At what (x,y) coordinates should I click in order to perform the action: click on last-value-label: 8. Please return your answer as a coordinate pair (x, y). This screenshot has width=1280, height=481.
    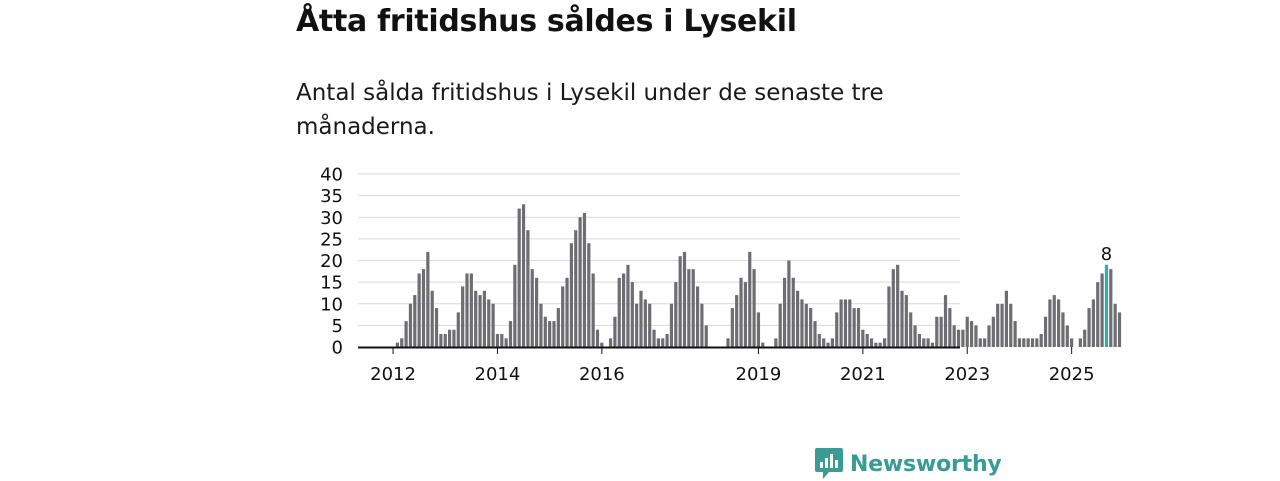
    Looking at the image, I should click on (1106, 254).